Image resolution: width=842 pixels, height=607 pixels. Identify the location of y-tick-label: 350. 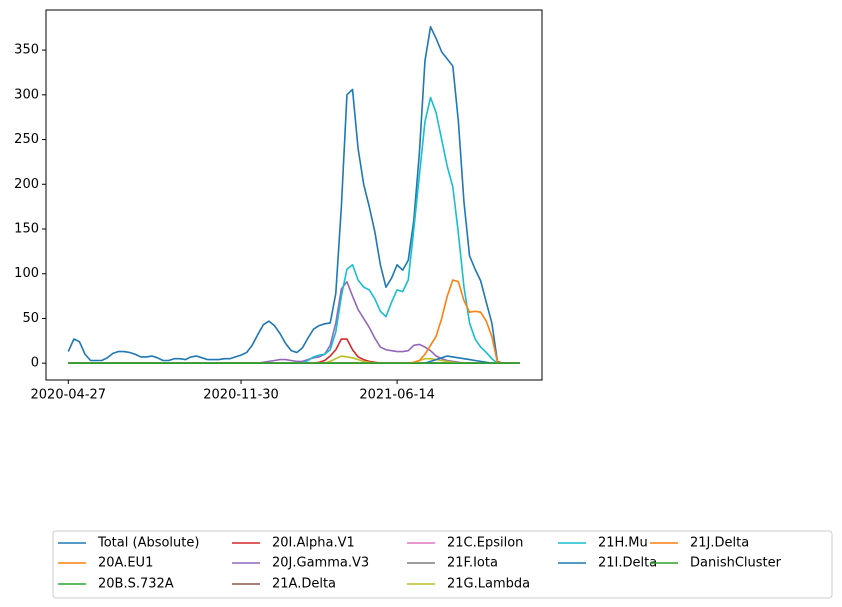
(26, 50).